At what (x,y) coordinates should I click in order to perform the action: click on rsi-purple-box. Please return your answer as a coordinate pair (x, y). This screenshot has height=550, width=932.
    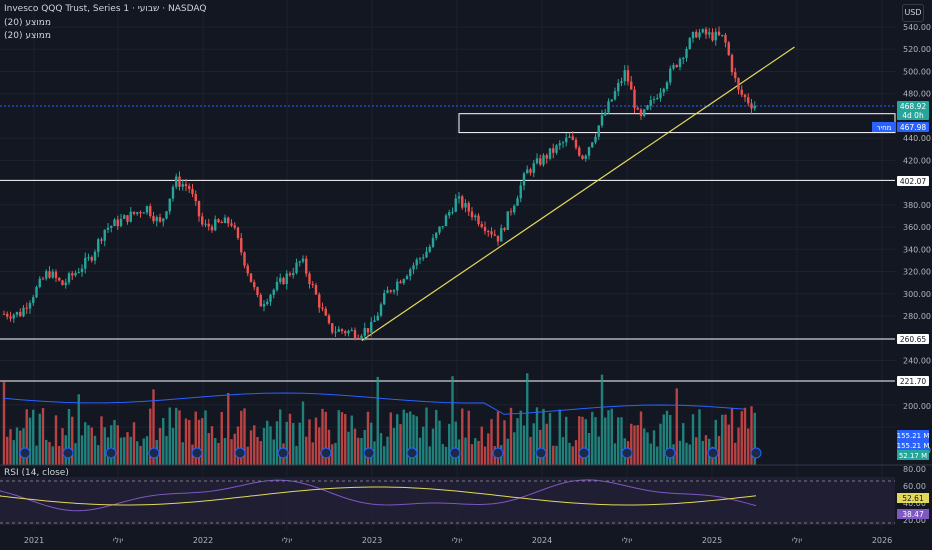
    Looking at the image, I should click on (913, 514).